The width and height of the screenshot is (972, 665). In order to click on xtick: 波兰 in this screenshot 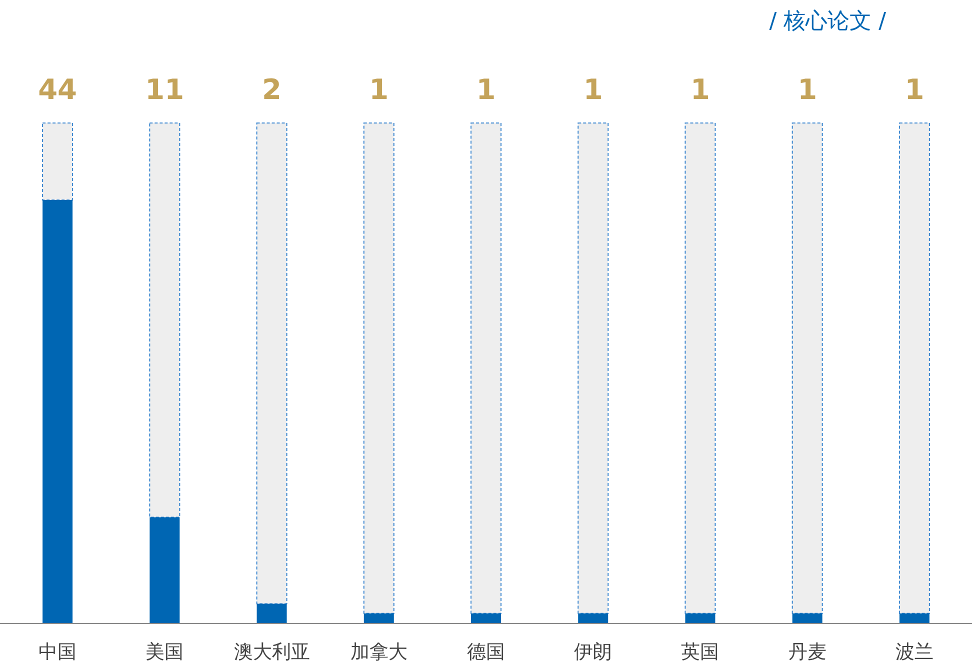, I will do `click(914, 652)`.